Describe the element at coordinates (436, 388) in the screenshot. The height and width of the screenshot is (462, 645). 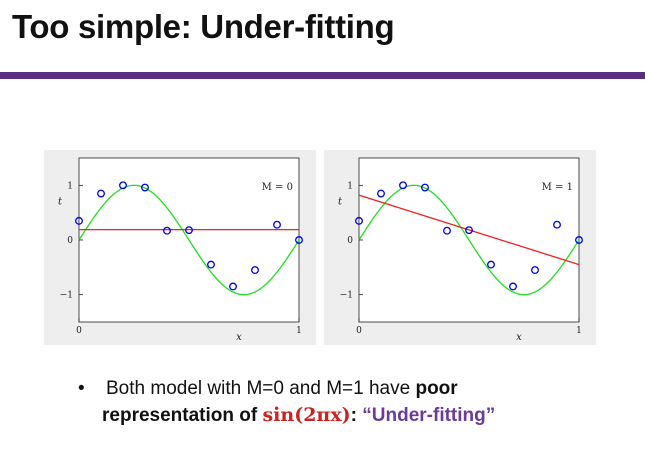
I see `bullet-line-1-emphasis: poor` at that location.